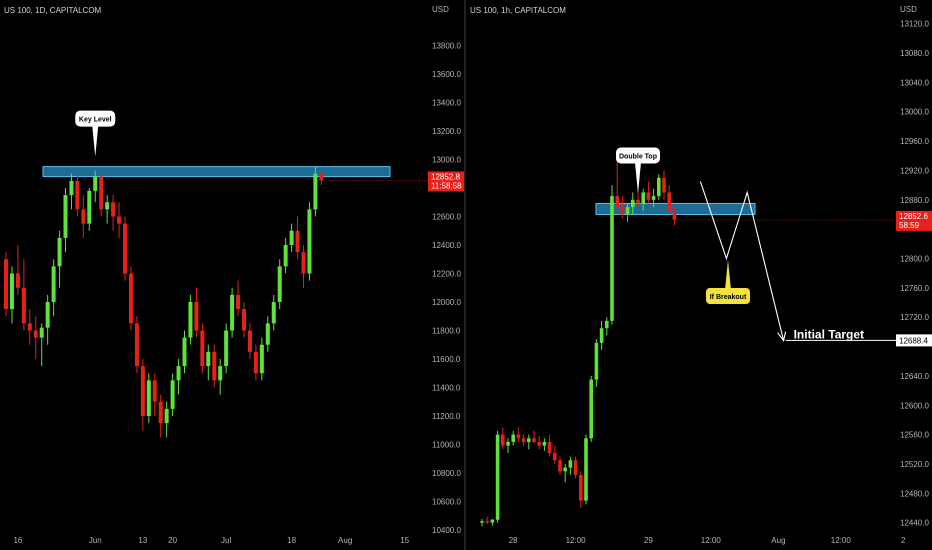 The image size is (932, 550). Describe the element at coordinates (465, 275) in the screenshot. I see `panel-divider` at that location.